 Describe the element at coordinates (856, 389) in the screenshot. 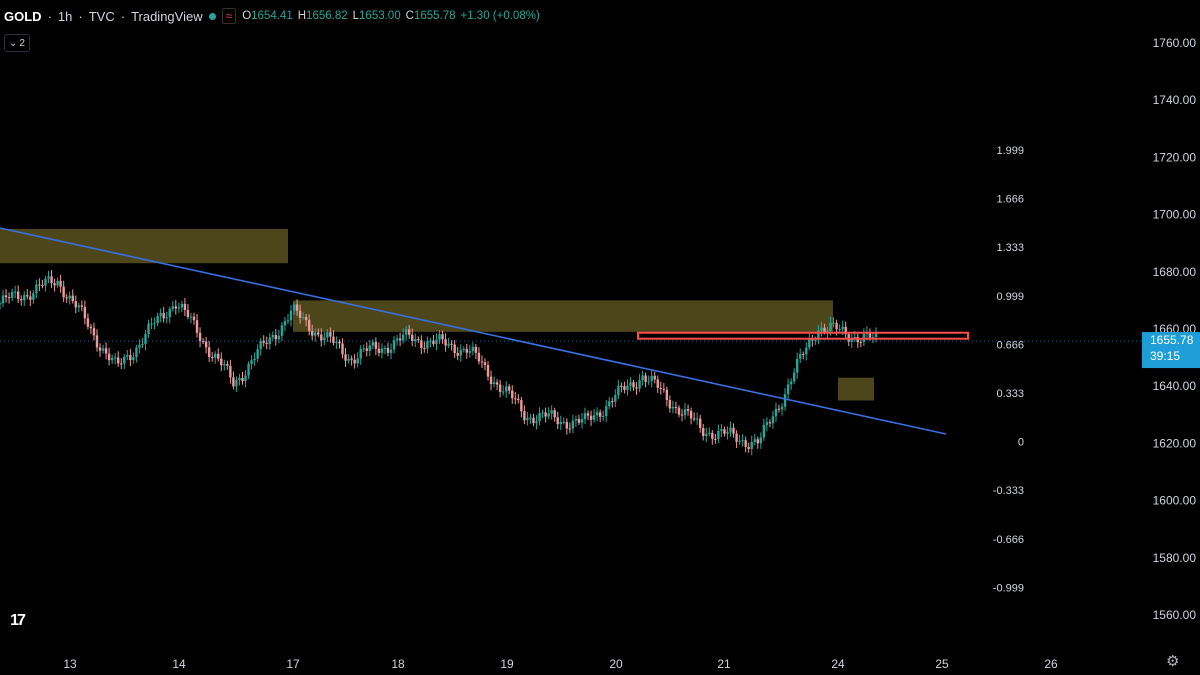

I see `demand-zone` at that location.